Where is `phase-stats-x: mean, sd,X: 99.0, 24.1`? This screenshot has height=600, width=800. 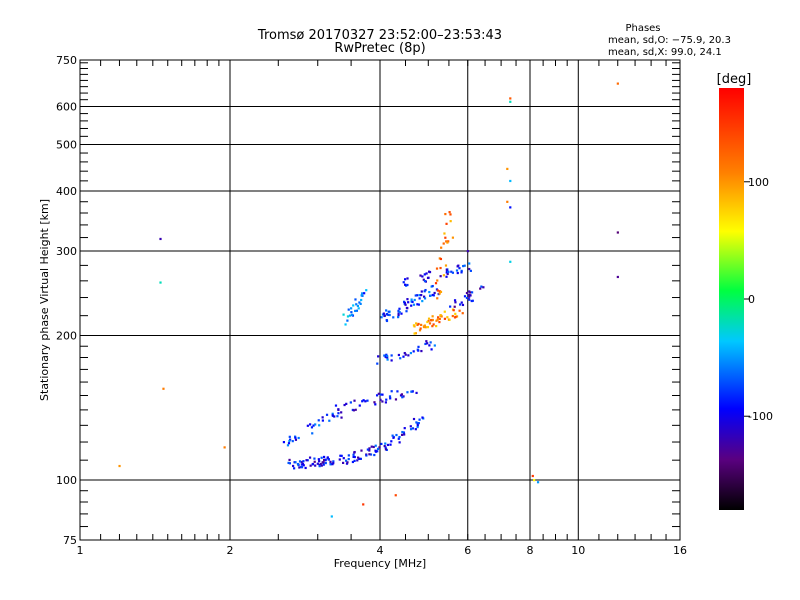
phase-stats-x: mean, sd,X: 99.0, 24.1 is located at coordinates (665, 52).